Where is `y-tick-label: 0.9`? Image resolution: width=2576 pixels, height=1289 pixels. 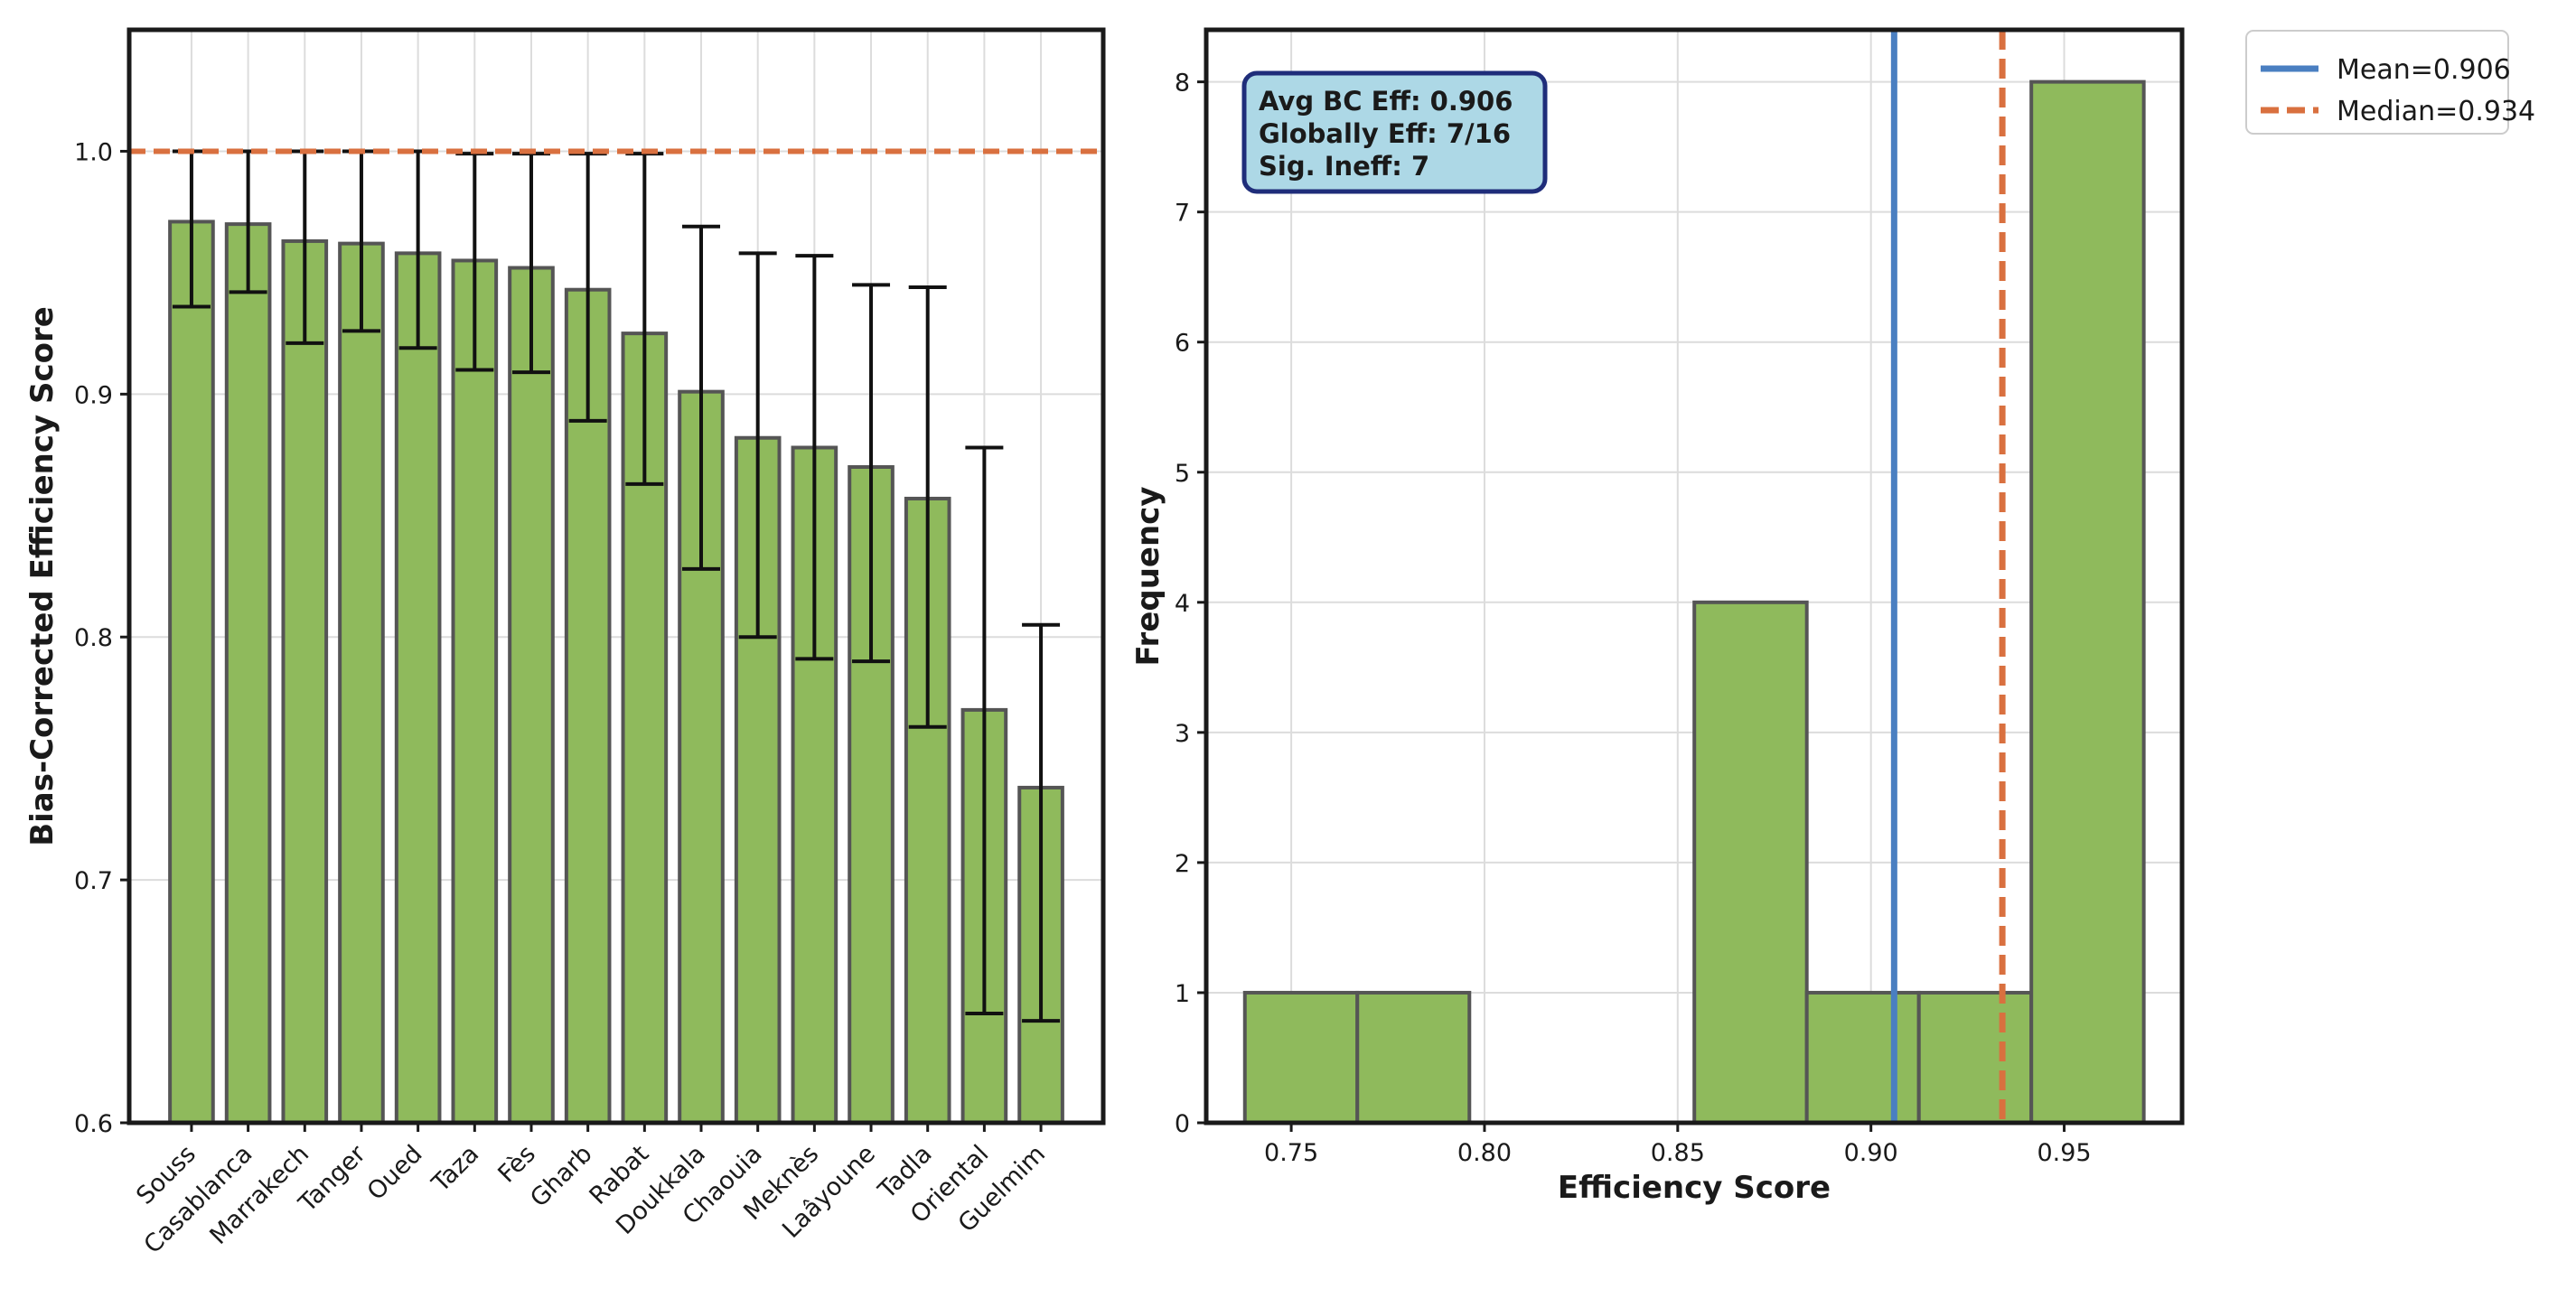 y-tick-label: 0.9 is located at coordinates (93, 395).